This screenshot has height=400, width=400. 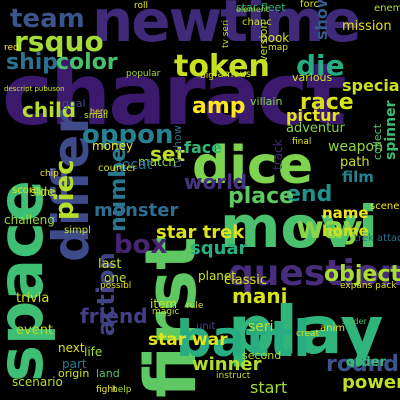 I want to click on word-help: help, so click(x=122, y=390).